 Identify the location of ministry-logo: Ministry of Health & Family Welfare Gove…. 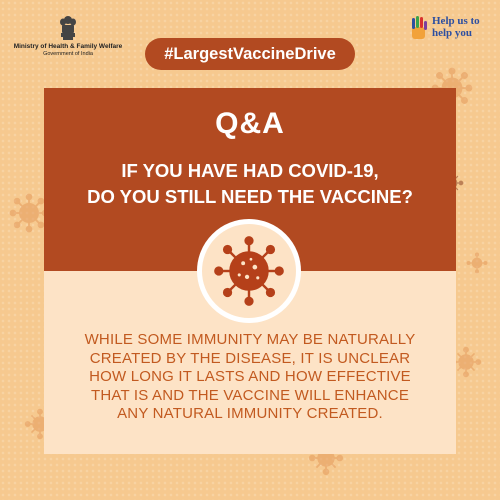
(68, 36).